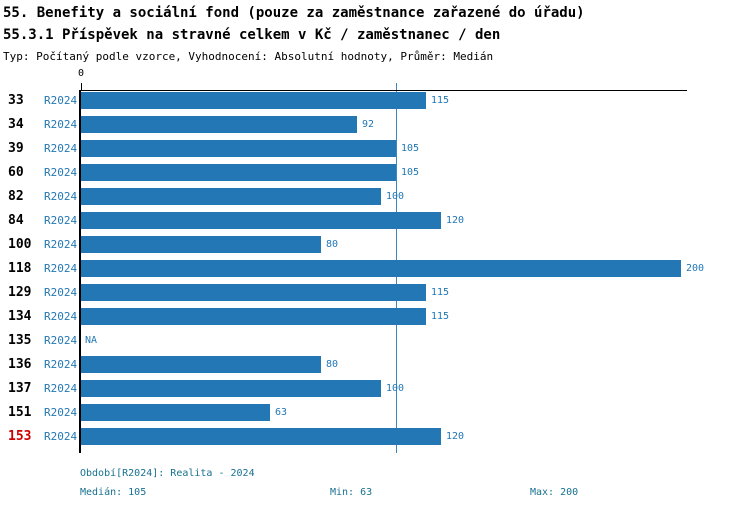  I want to click on row-category-label: 153, so click(20, 436).